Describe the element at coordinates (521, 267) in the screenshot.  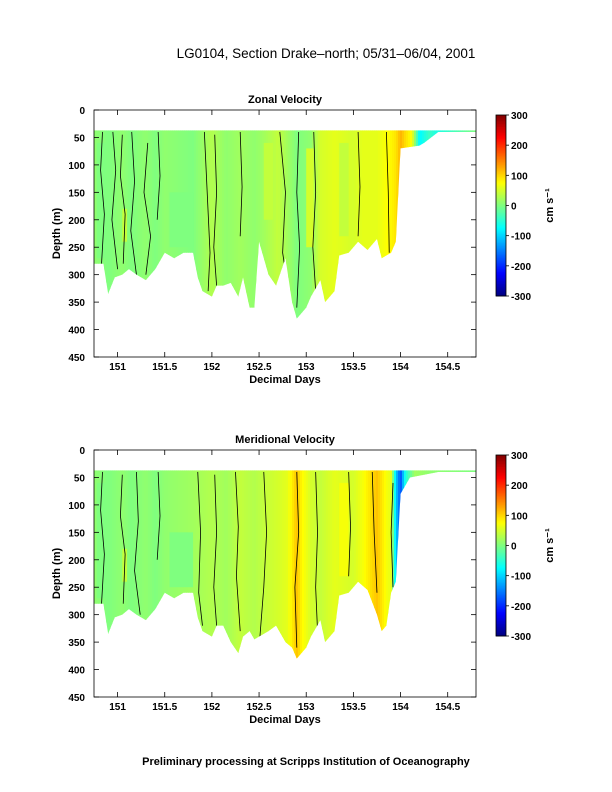
I see `colorbar-tick-label: -200` at that location.